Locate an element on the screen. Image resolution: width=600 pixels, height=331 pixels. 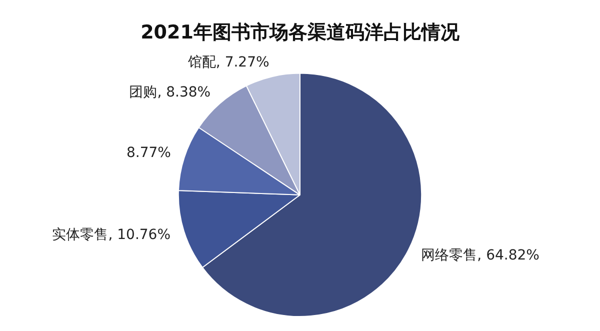
slice-label: 馆配, 7.27% is located at coordinates (228, 62).